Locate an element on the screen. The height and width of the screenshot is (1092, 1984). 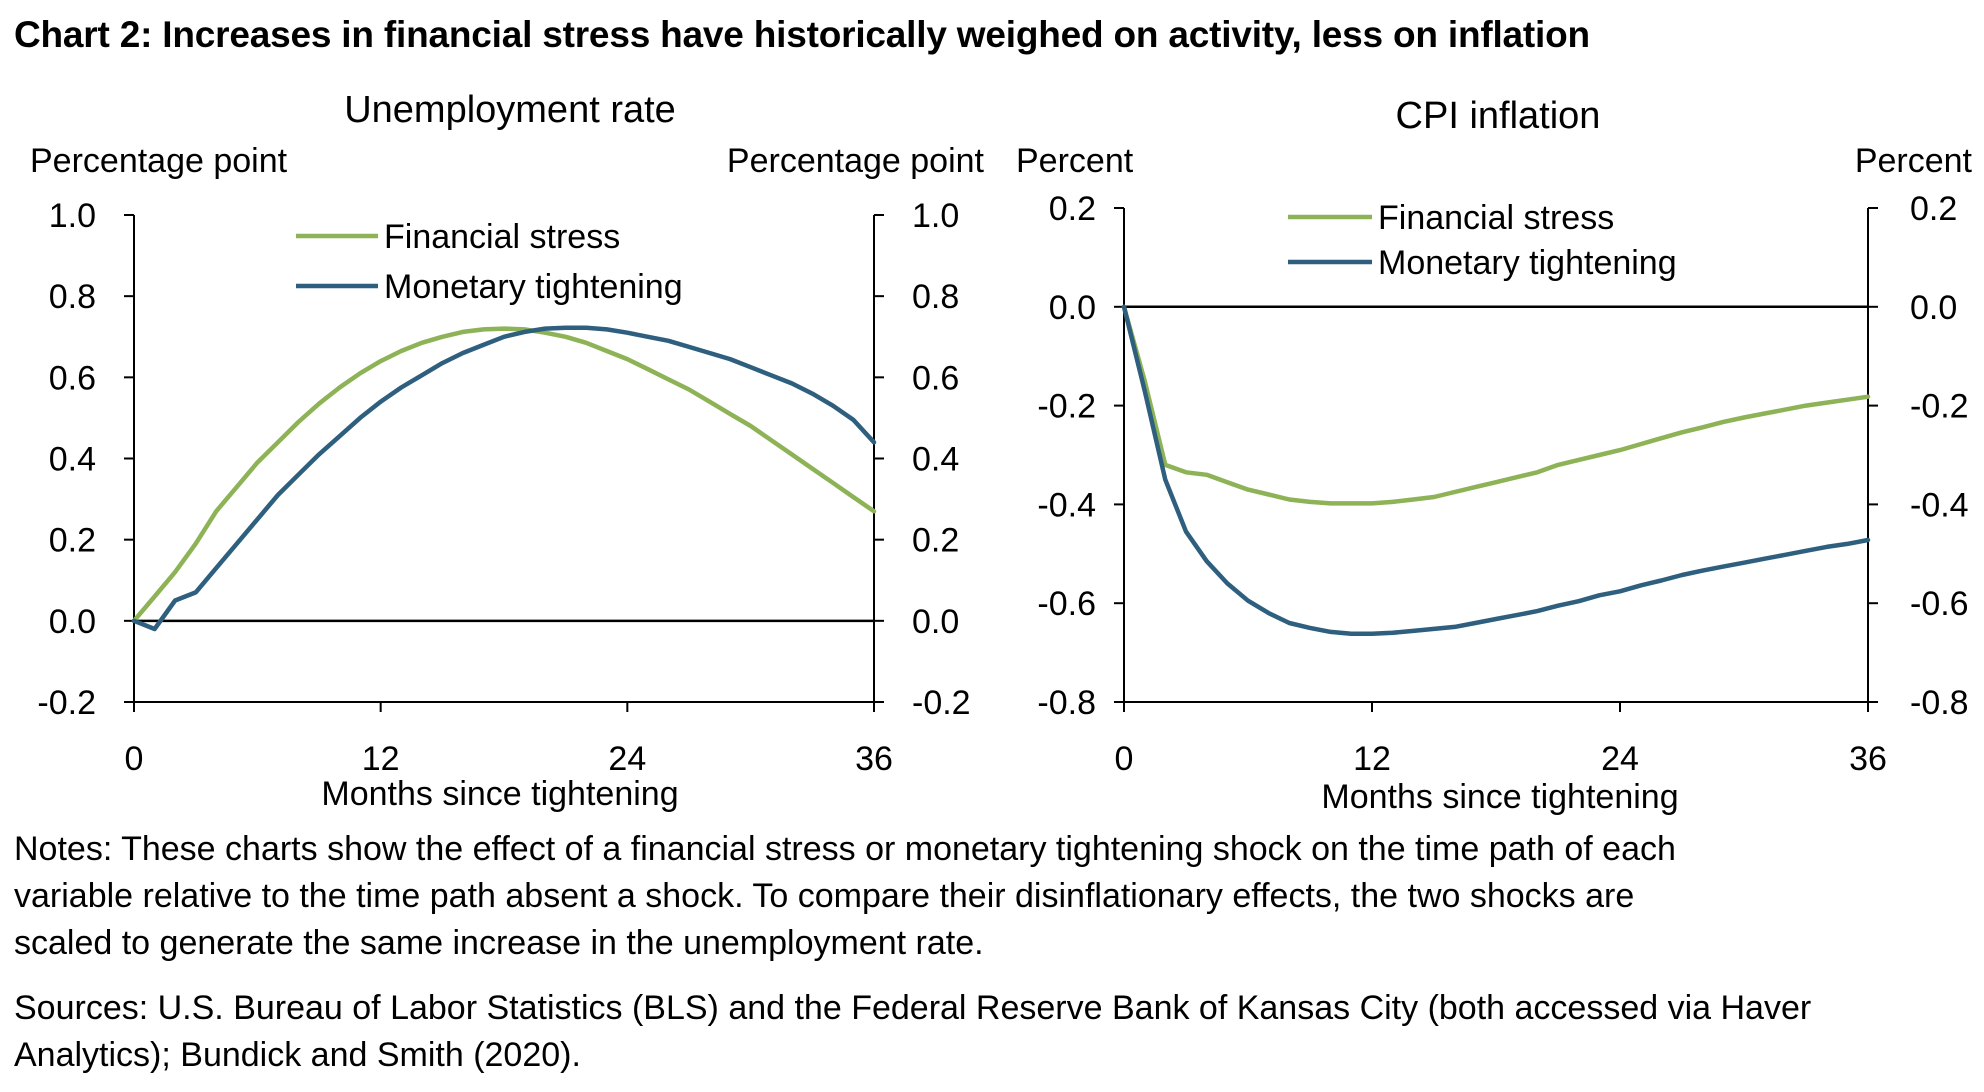
y-tick-label-left: 1.0 is located at coordinates (72, 216).